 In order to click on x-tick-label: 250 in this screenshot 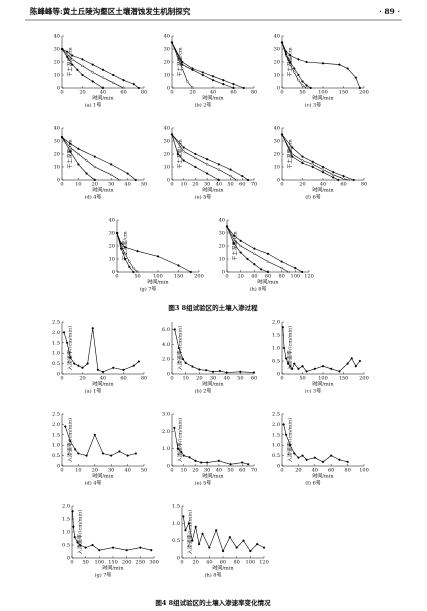, I will do `click(141, 563)`.